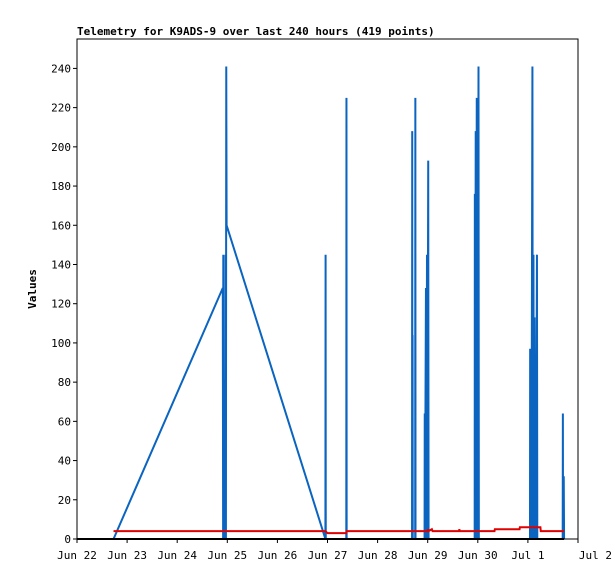 The image size is (615, 579). Describe the element at coordinates (61, 304) in the screenshot. I see `y-tick-label: 120` at that location.